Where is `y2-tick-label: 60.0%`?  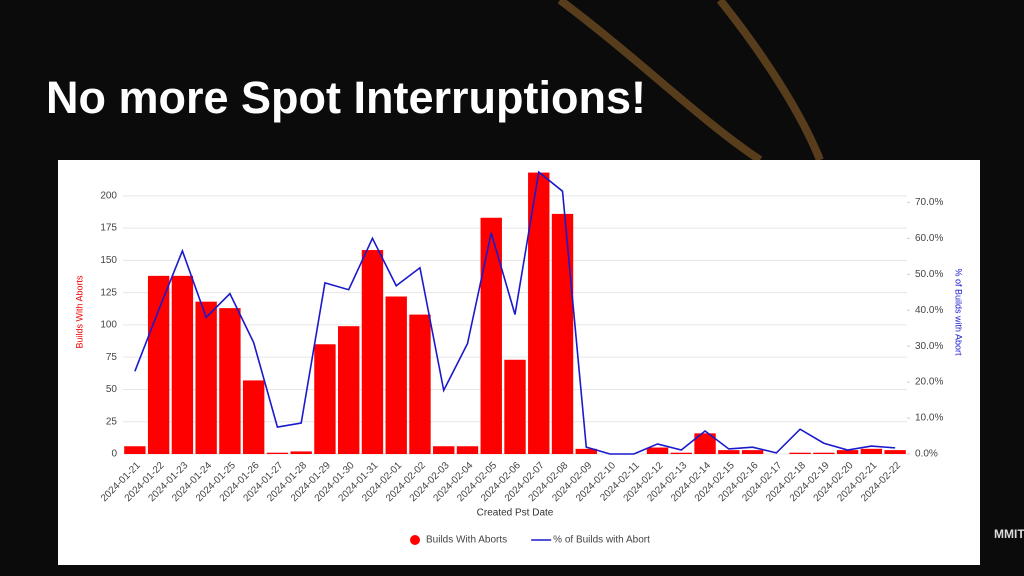
y2-tick-label: 60.0% is located at coordinates (929, 238).